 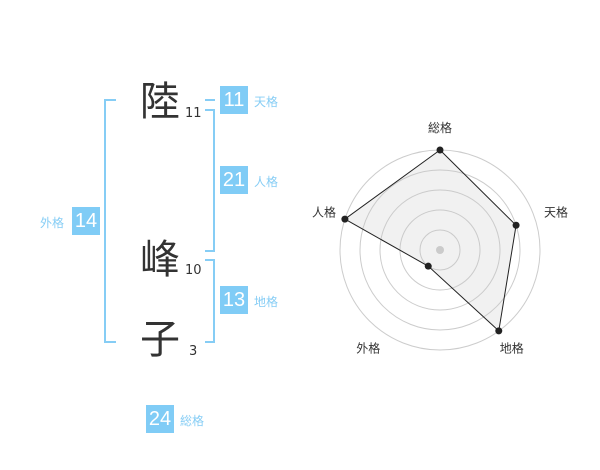 I want to click on gaikaku-bracket, so click(x=110, y=221).